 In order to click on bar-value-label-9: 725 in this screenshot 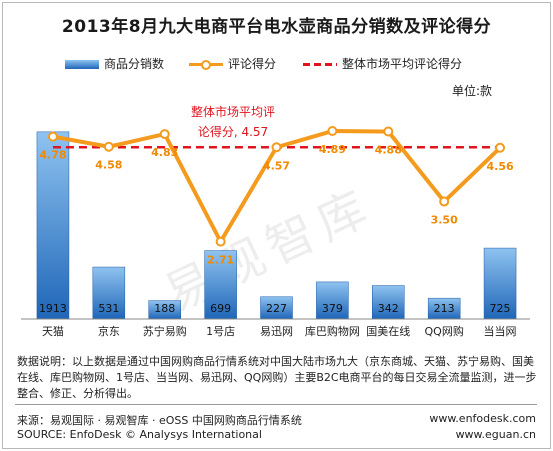, I will do `click(500, 308)`.